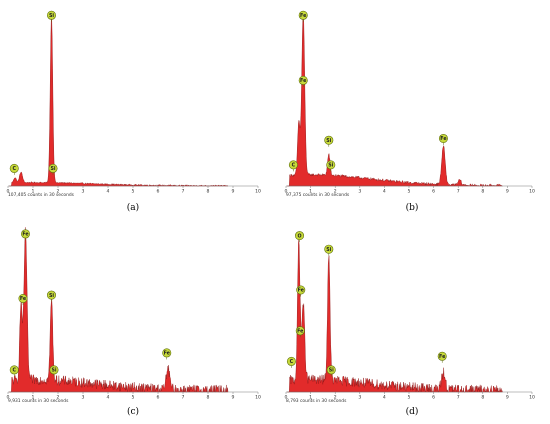 The image size is (550, 424). Describe the element at coordinates (316, 401) in the screenshot. I see `counts-label: 8,793 counts in 30 seconds` at that location.